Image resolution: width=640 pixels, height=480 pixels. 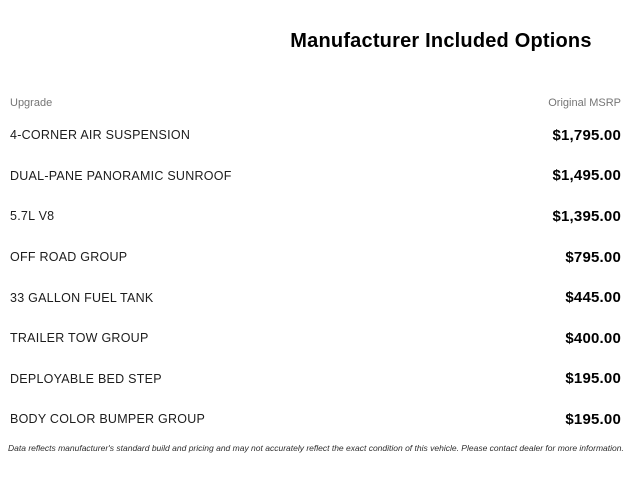 I want to click on option-price: $400.00, so click(x=593, y=338).